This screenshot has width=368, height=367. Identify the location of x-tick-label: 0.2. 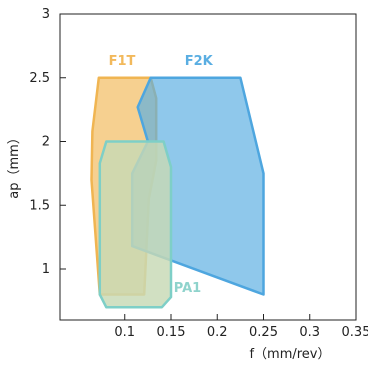
(217, 332).